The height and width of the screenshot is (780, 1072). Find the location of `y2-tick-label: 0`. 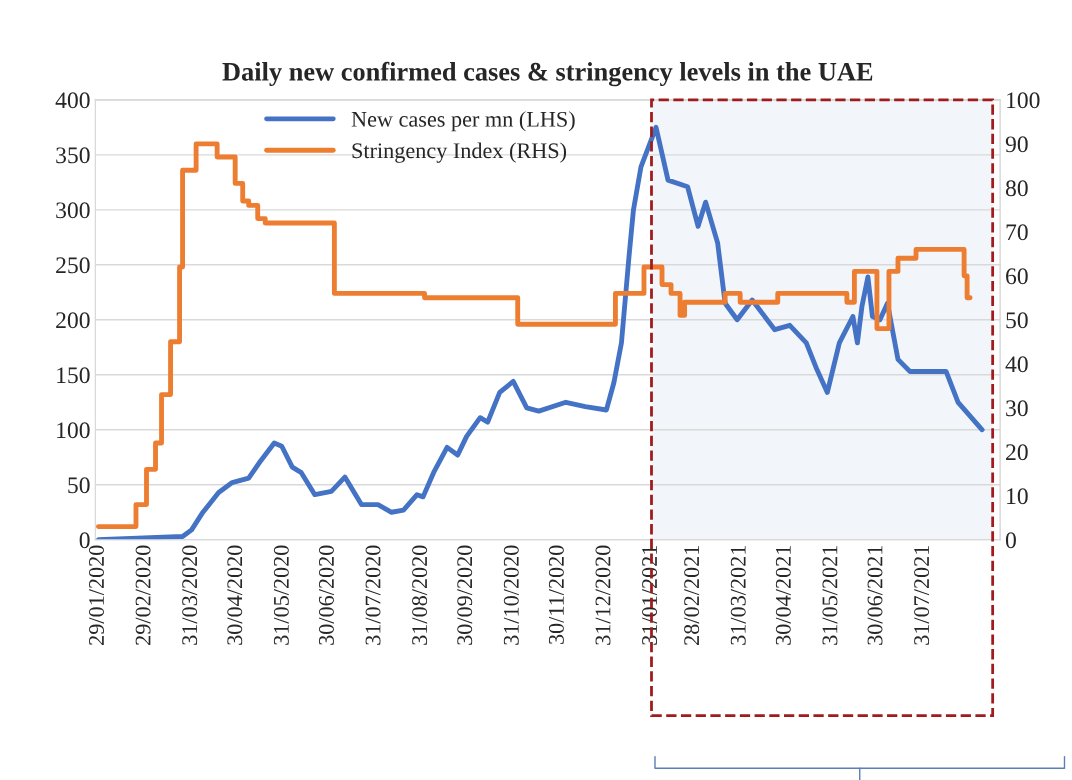

y2-tick-label: 0 is located at coordinates (1010, 540).